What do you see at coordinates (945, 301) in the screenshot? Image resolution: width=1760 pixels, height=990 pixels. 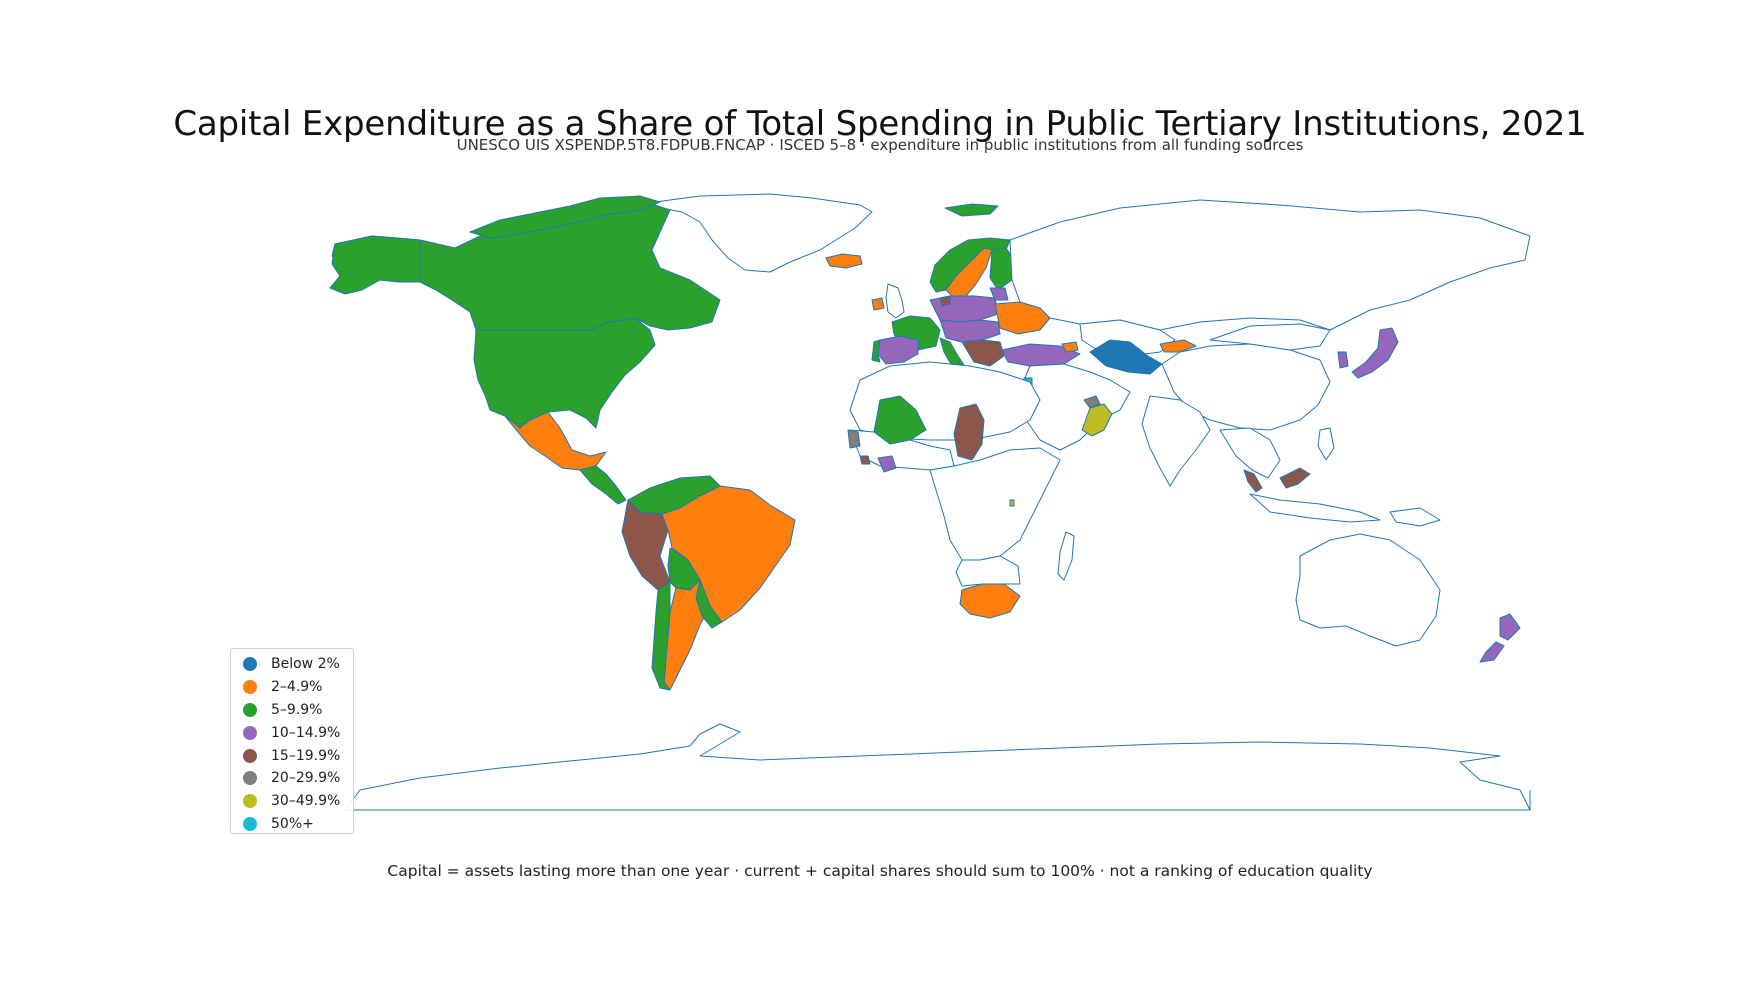 I see `country-denmark` at bounding box center [945, 301].